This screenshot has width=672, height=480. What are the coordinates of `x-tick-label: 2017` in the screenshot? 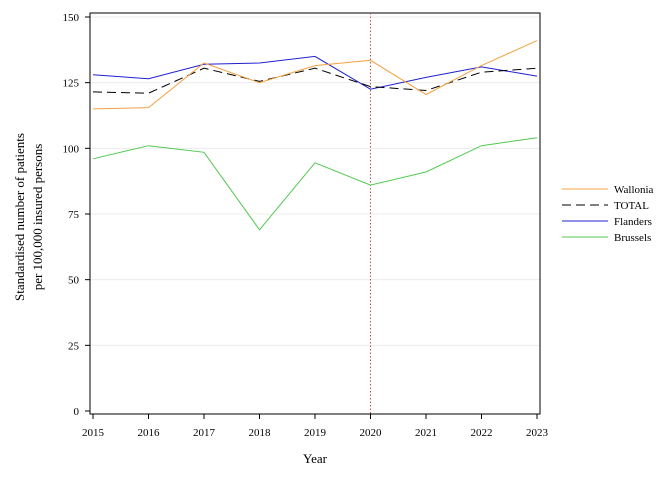 It's located at (204, 433).